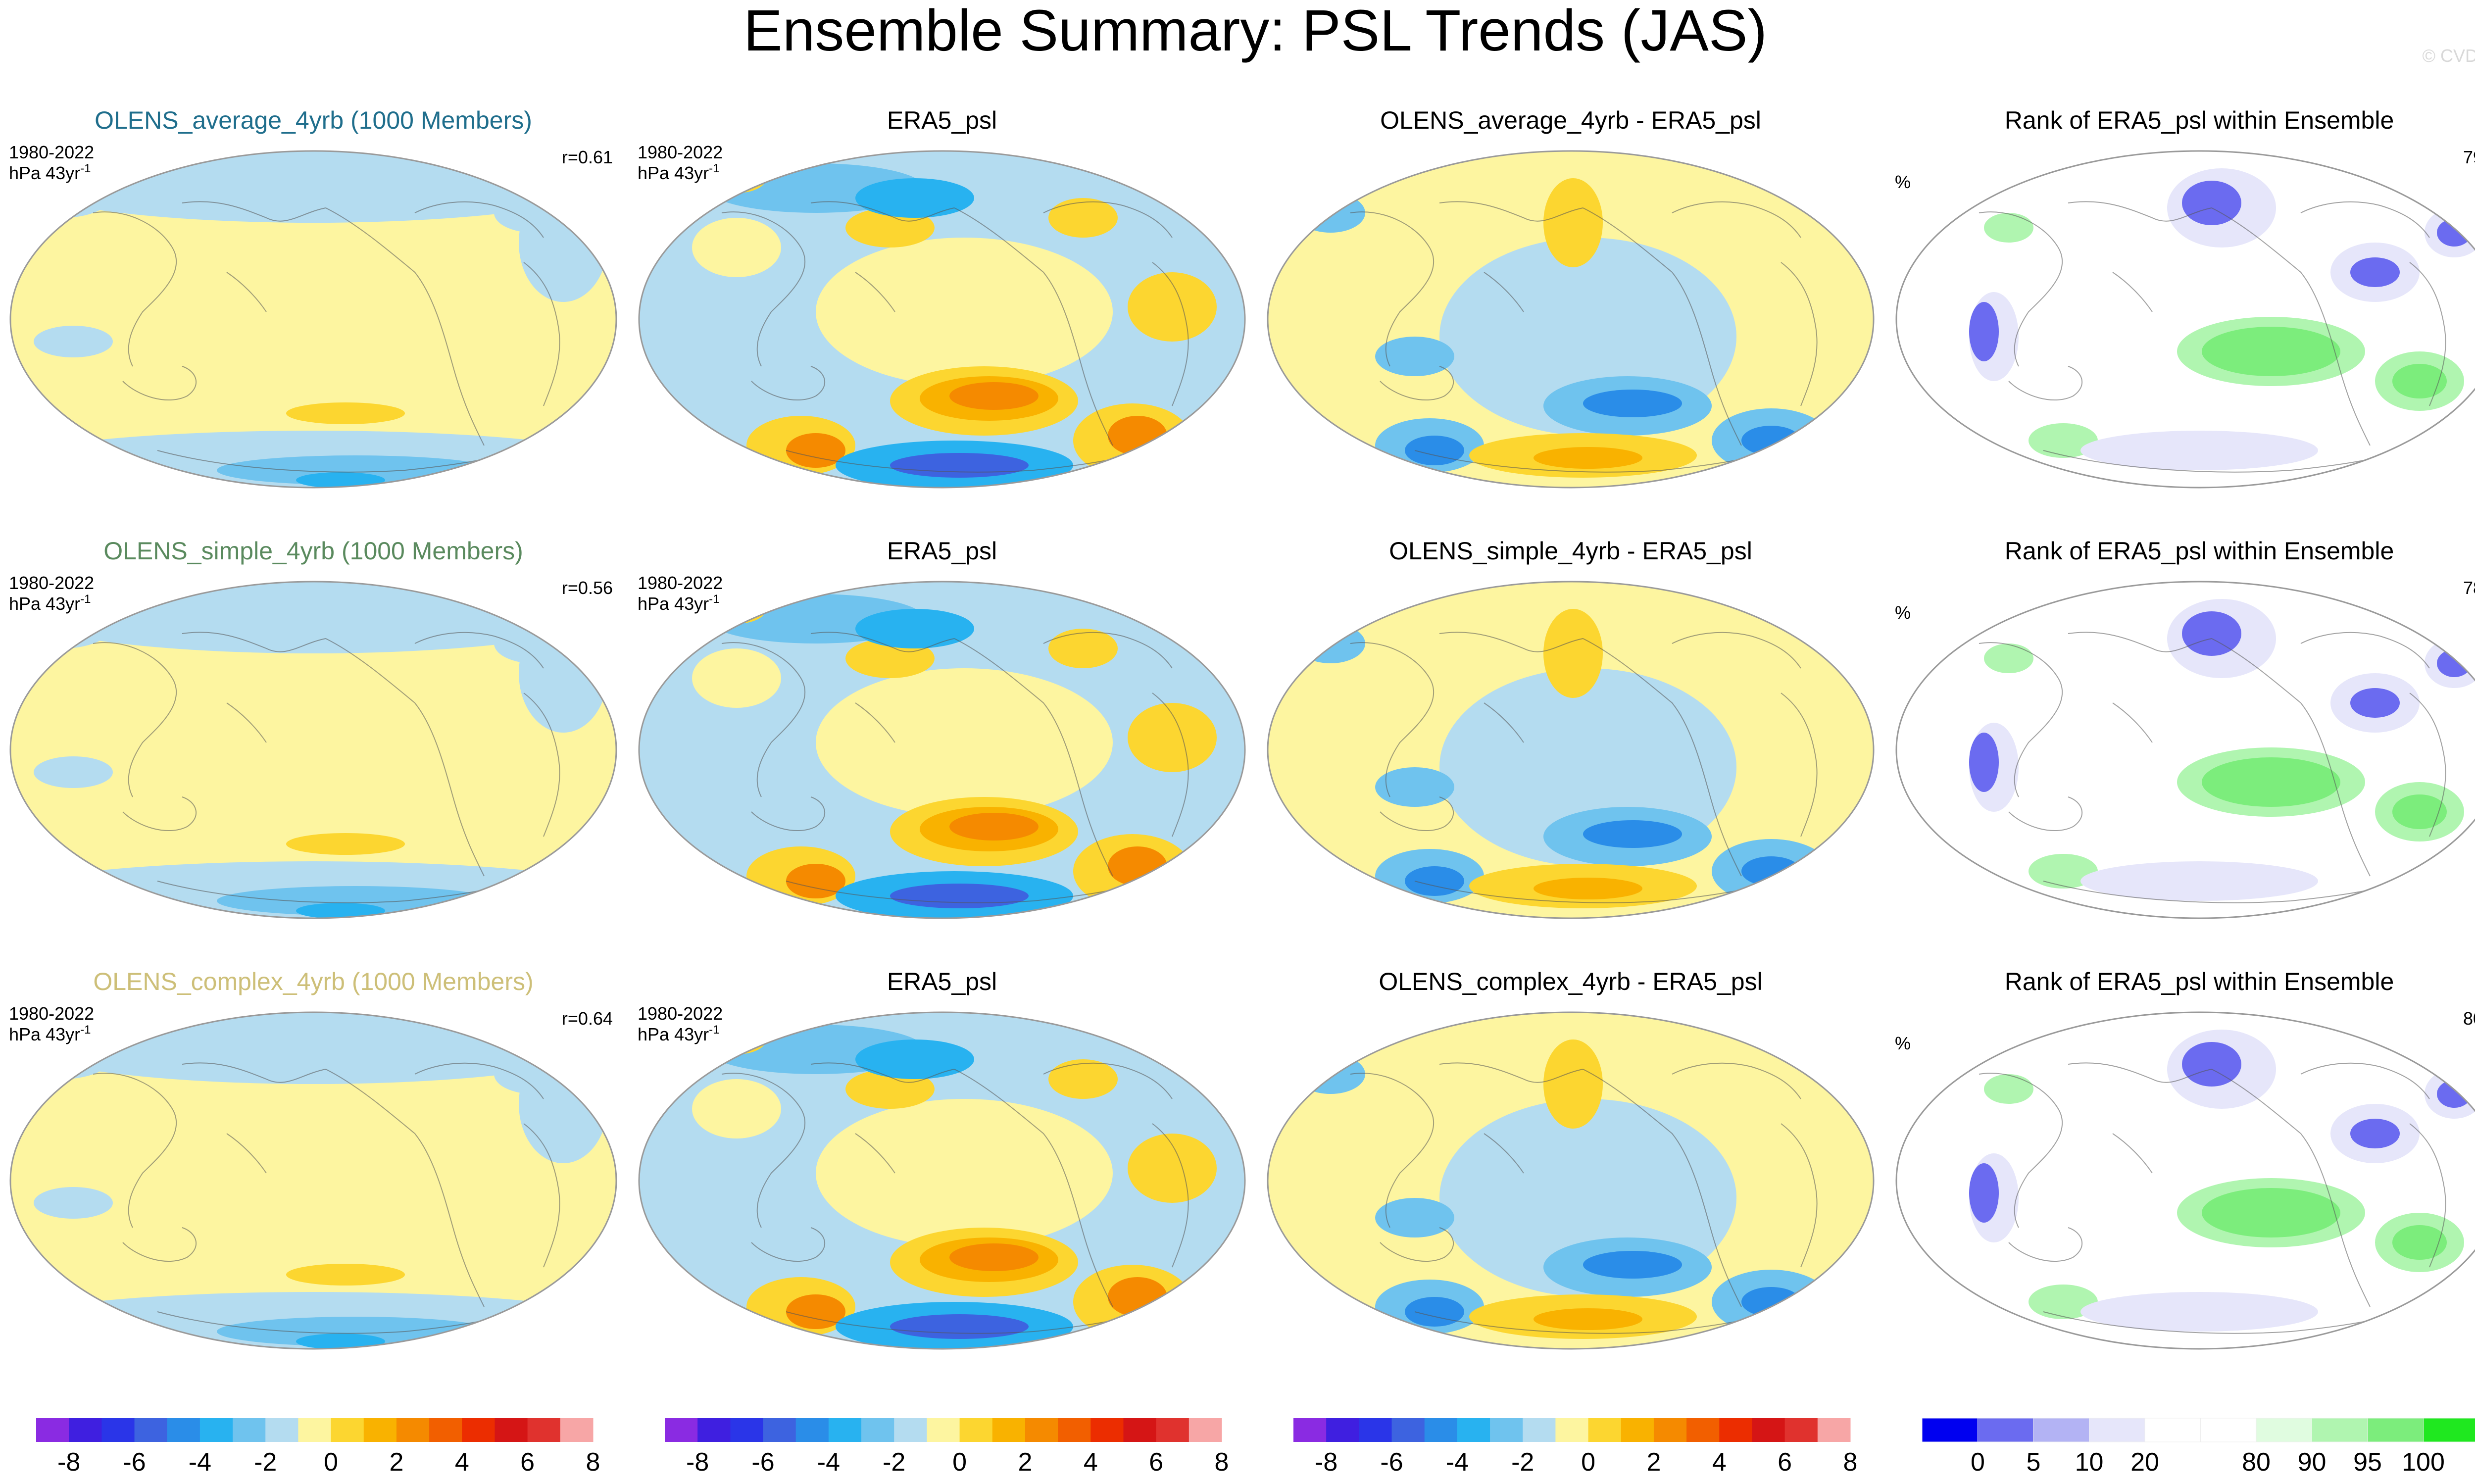 Image resolution: width=2475 pixels, height=1484 pixels. Describe the element at coordinates (2185, 750) in the screenshot. I see `map-panel-rank-row2` at that location.